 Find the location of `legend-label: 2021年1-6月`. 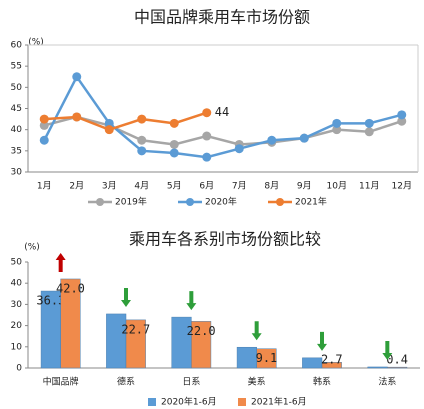

legend-label: 2021年1-6月 is located at coordinates (279, 402).